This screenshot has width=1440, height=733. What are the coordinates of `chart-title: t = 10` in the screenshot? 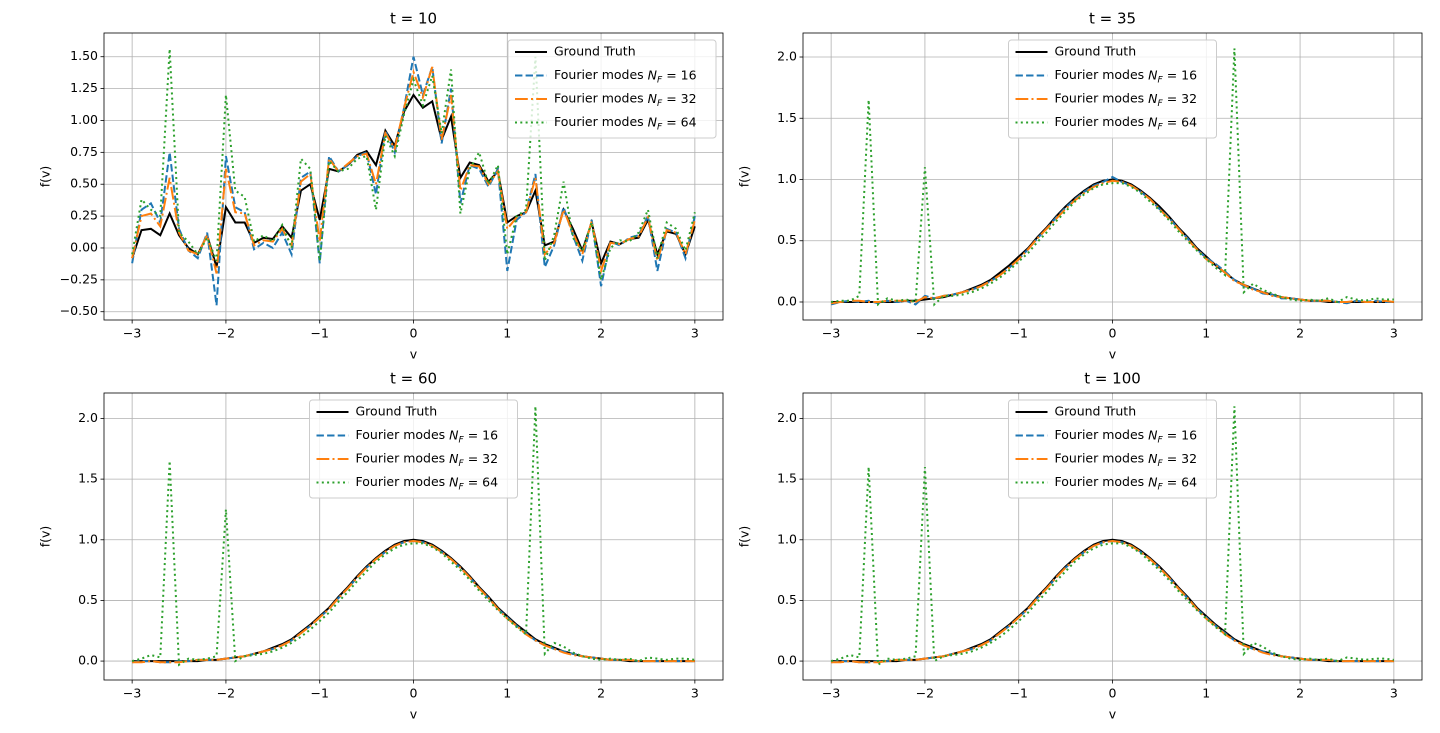 It's located at (413, 19).